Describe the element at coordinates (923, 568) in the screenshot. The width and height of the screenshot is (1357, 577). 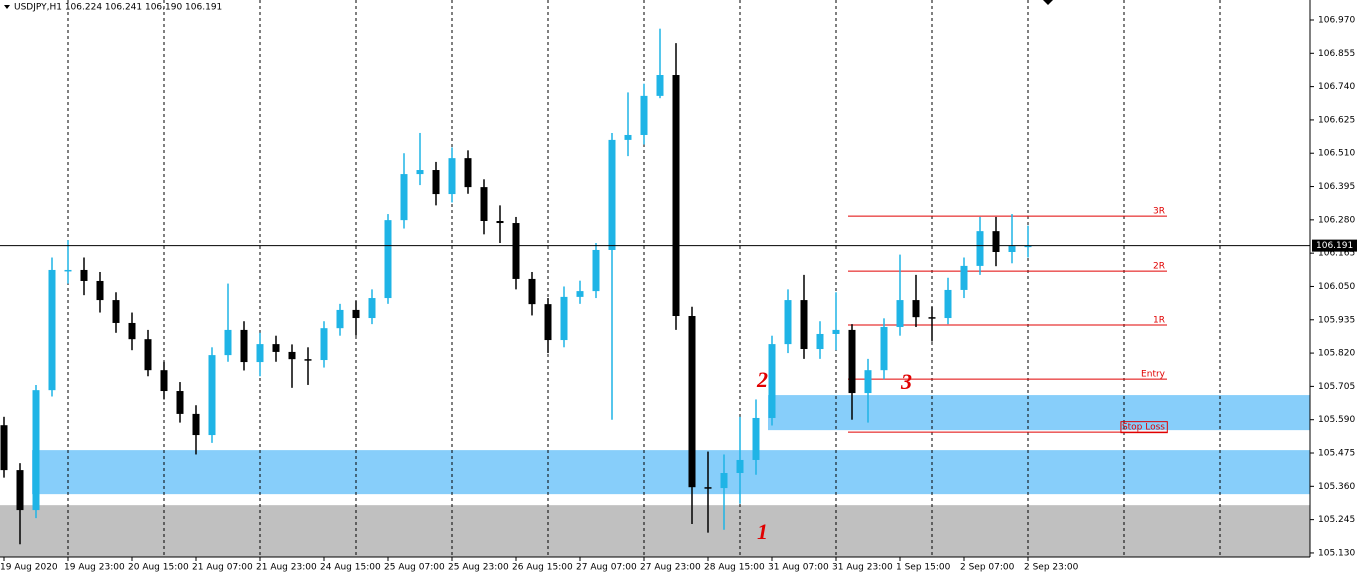
I see `x-tick-label: 1 Sep 15:00` at that location.